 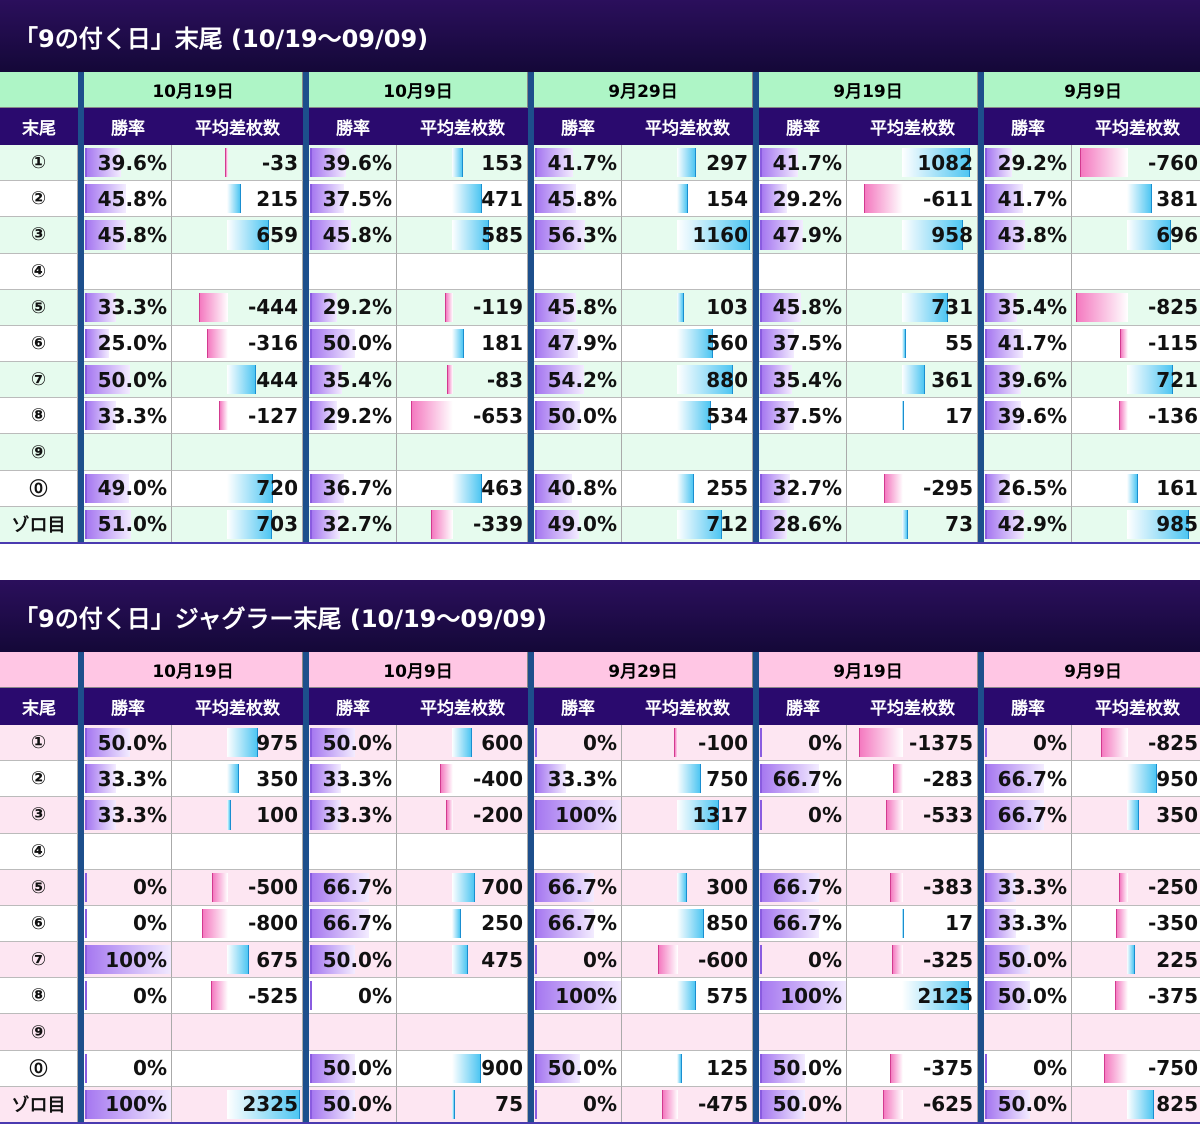 I want to click on win-rate-cell: 47.9%, so click(x=578, y=344).